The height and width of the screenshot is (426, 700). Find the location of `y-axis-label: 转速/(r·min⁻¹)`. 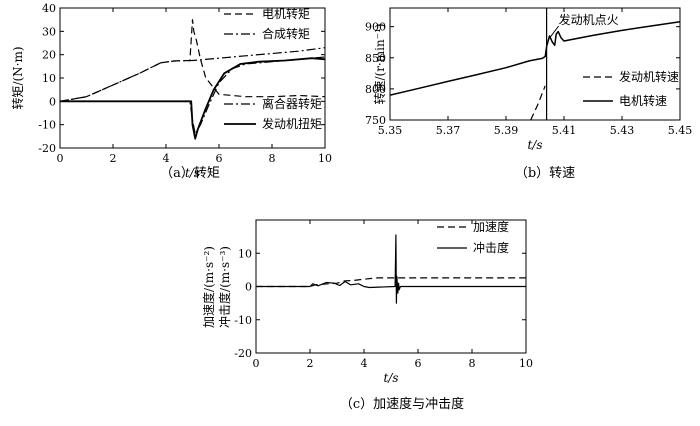

y-axis-label: 转速/(r·min⁻¹) is located at coordinates (379, 63).